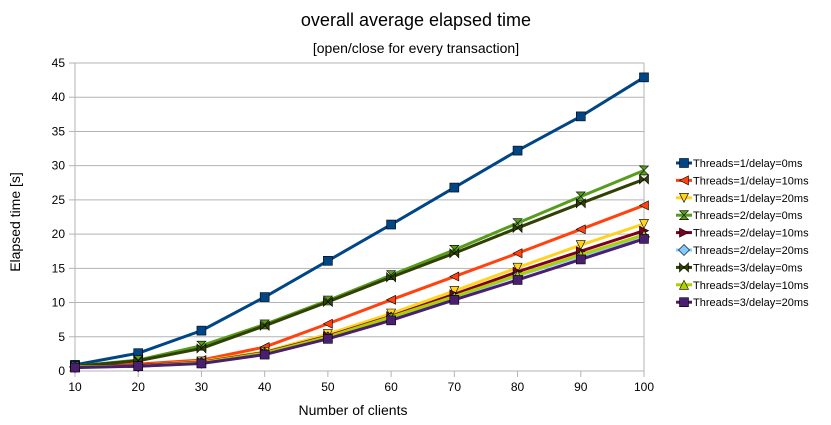  Describe the element at coordinates (61, 371) in the screenshot. I see `y-tick-label: 0` at that location.